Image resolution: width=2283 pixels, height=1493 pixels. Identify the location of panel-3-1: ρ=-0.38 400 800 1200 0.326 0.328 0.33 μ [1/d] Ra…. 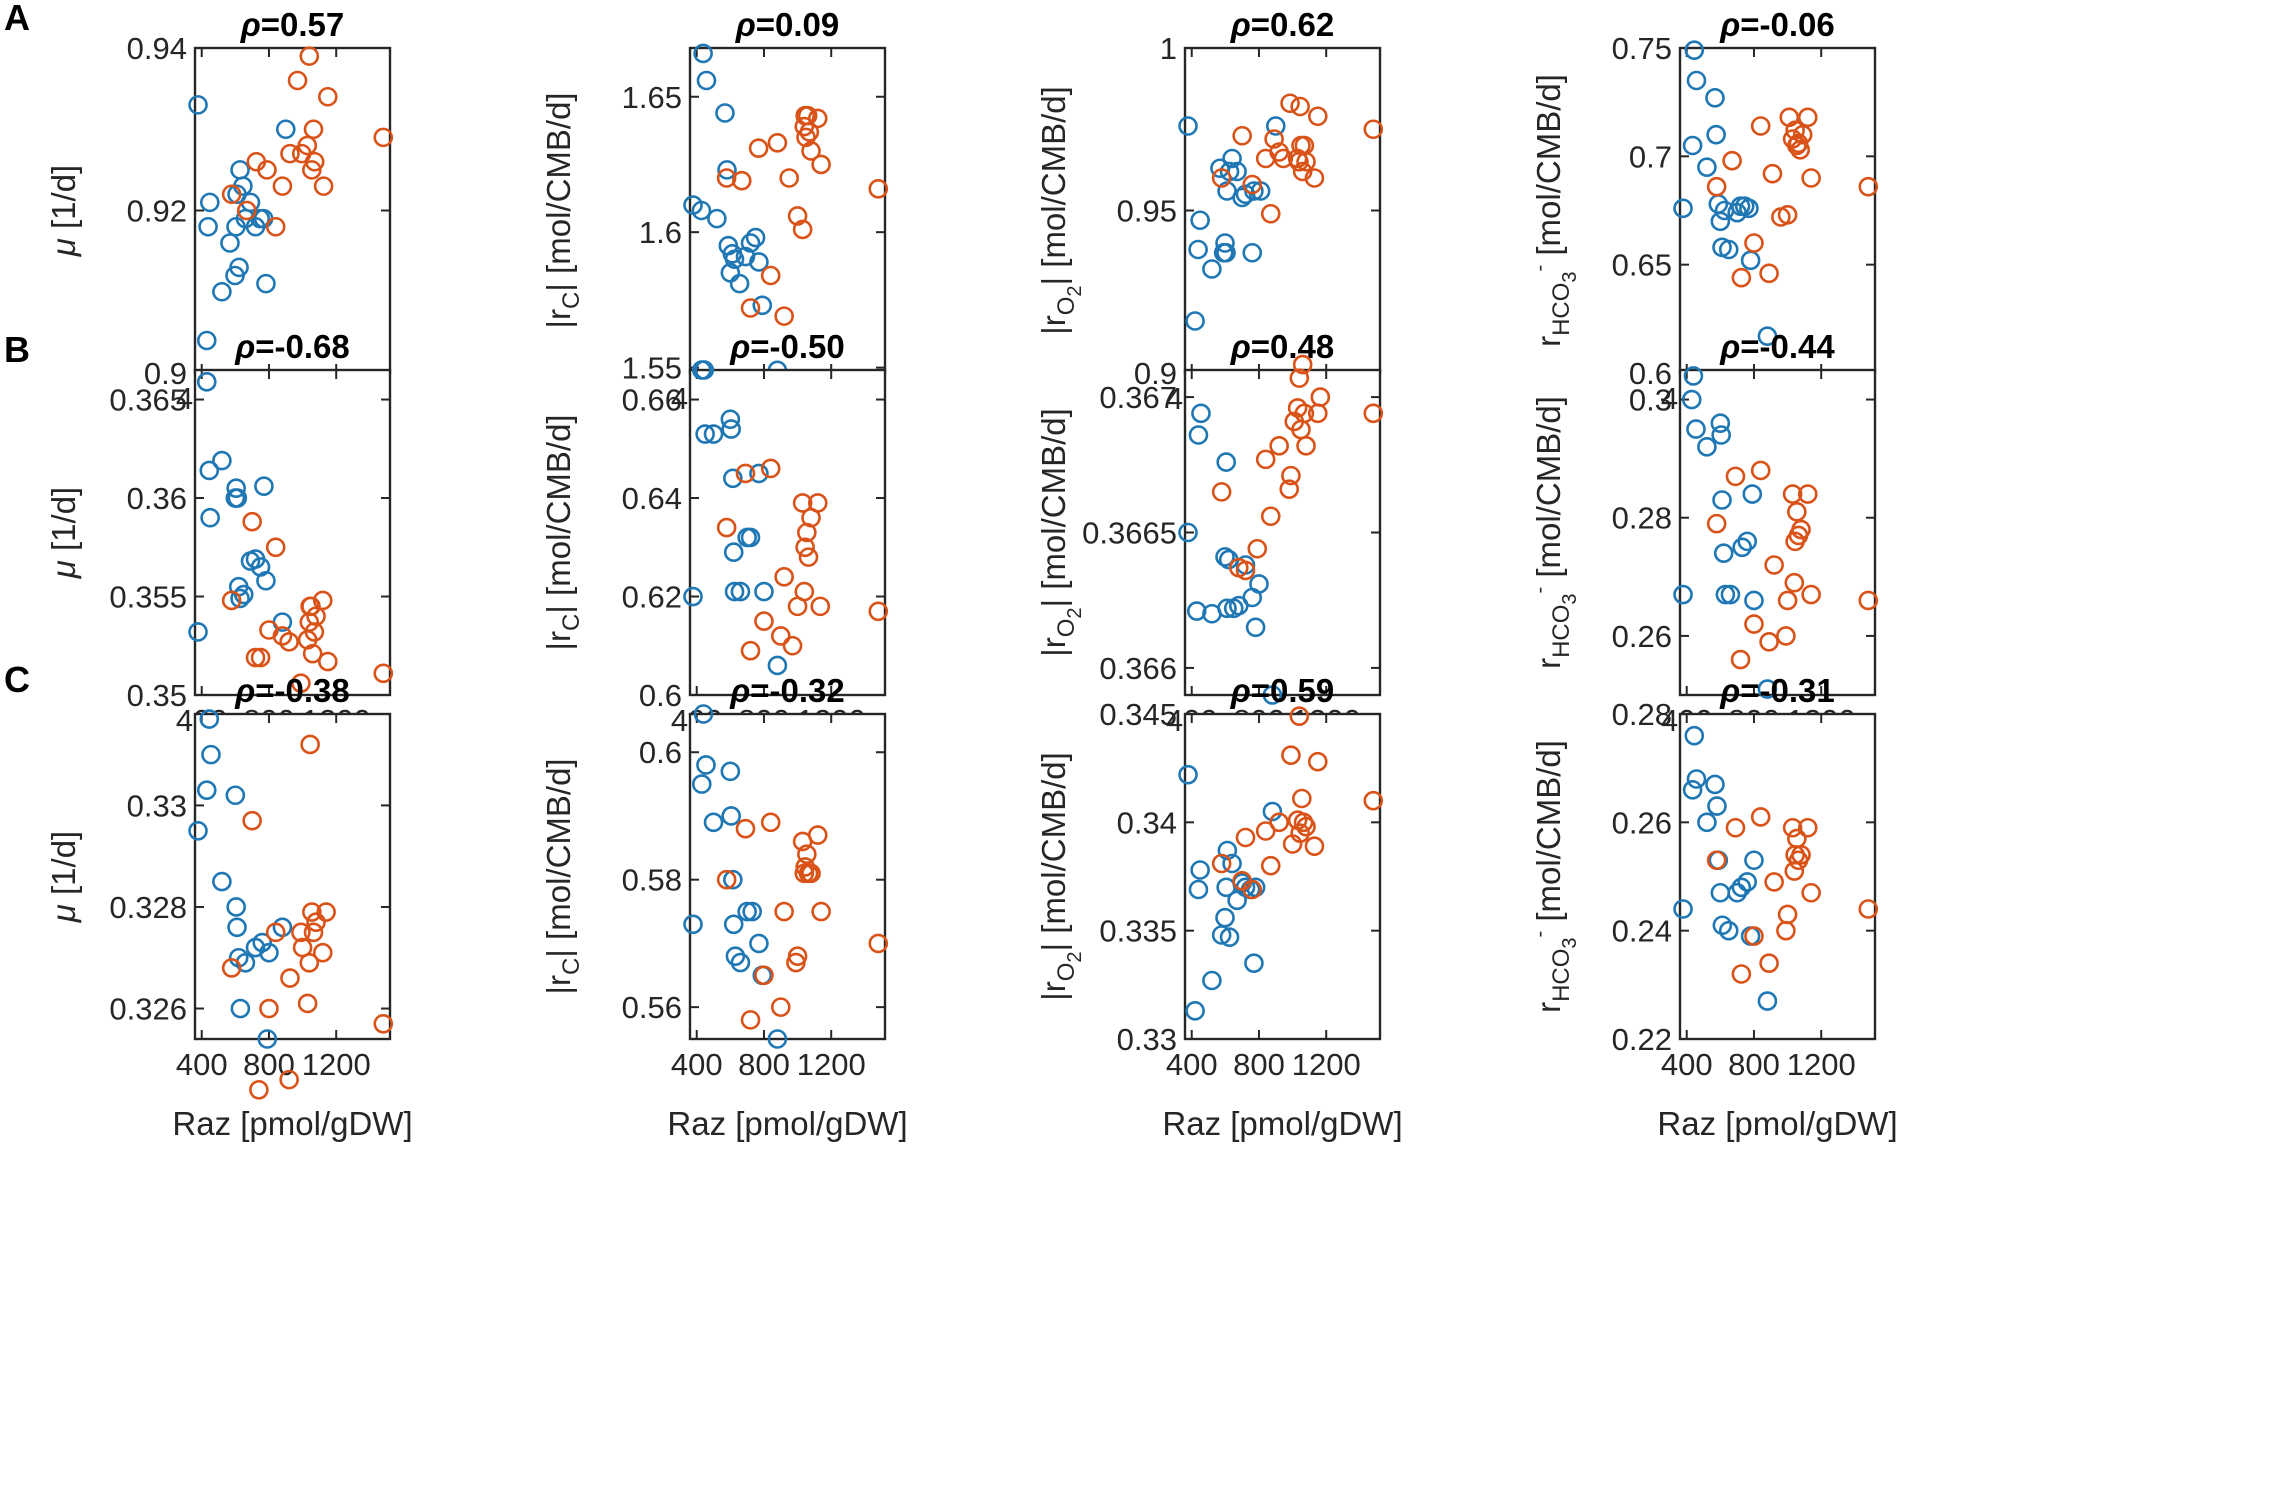
(229, 907).